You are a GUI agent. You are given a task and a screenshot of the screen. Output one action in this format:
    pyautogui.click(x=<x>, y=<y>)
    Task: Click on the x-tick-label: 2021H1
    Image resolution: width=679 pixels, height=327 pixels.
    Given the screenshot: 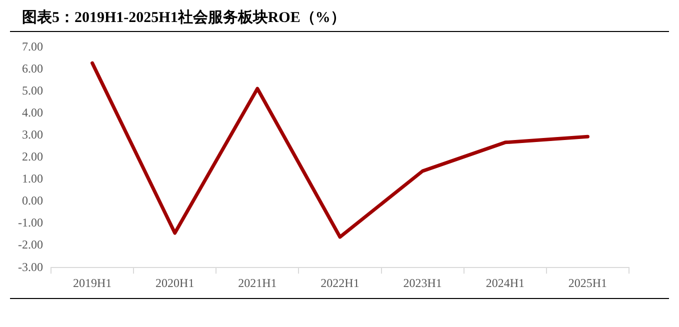 What is the action you would take?
    pyautogui.click(x=257, y=283)
    